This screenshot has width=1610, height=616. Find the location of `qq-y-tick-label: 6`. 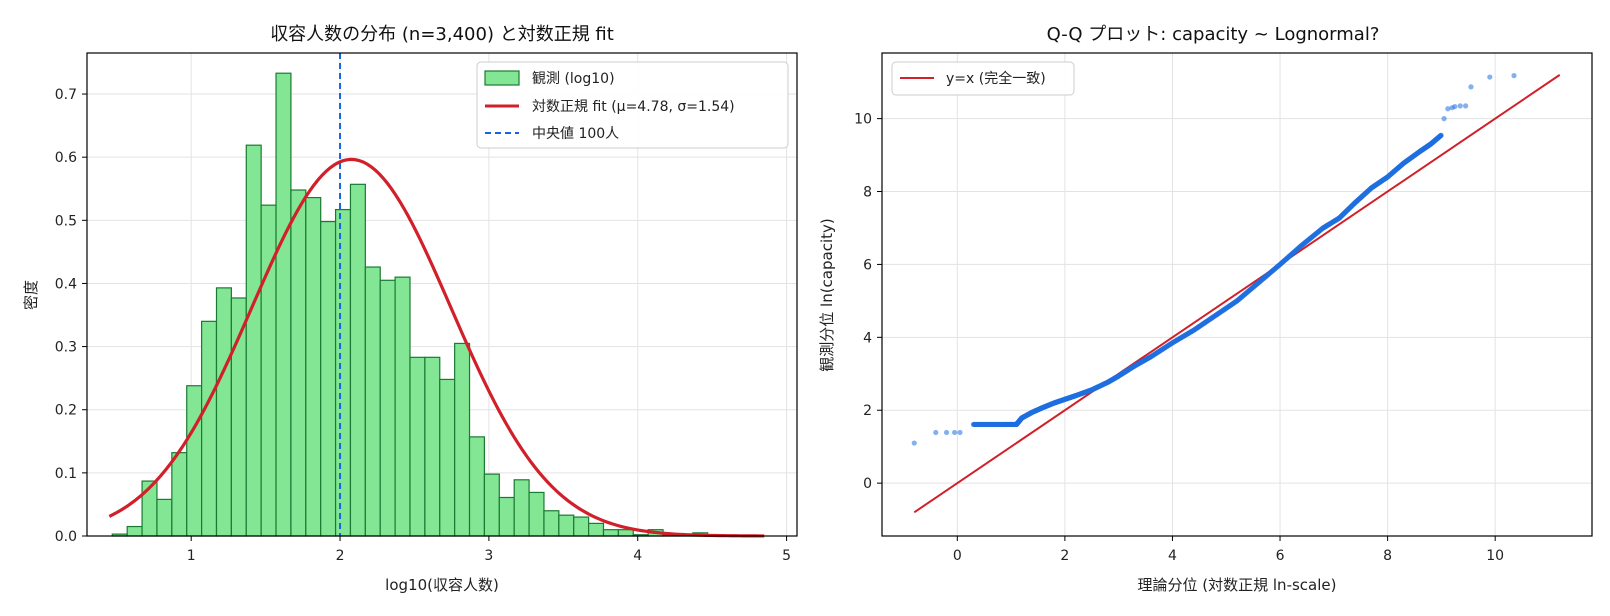

qq-y-tick-label: 6 is located at coordinates (867, 265).